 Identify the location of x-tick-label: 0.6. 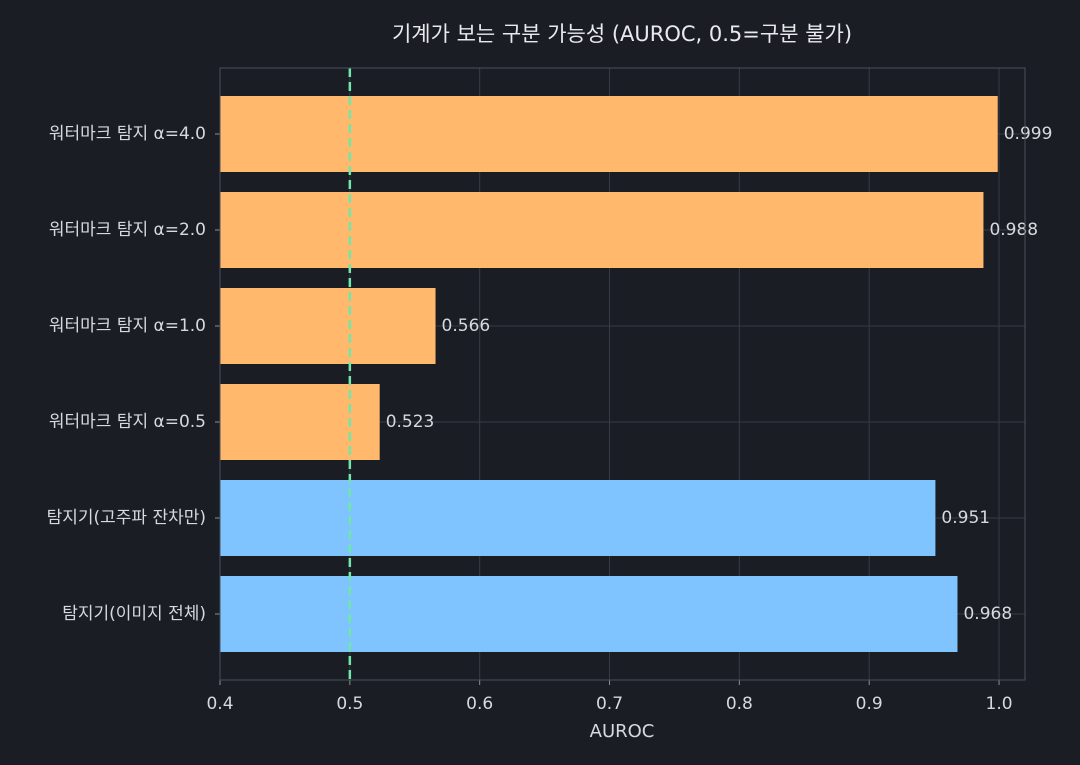
(479, 704).